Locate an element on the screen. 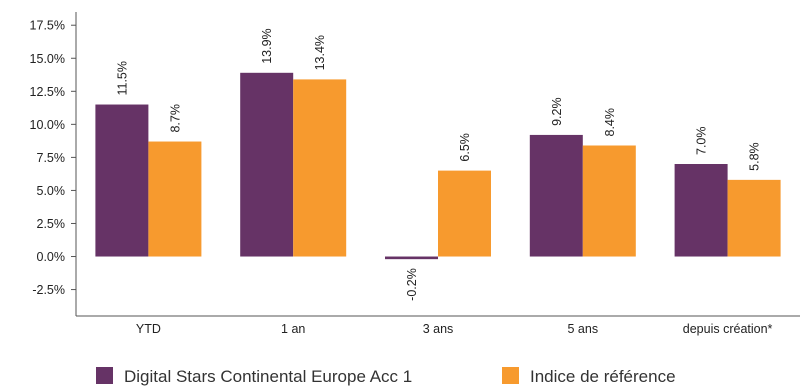 The image size is (808, 388). data-label: -0.2% is located at coordinates (412, 284).